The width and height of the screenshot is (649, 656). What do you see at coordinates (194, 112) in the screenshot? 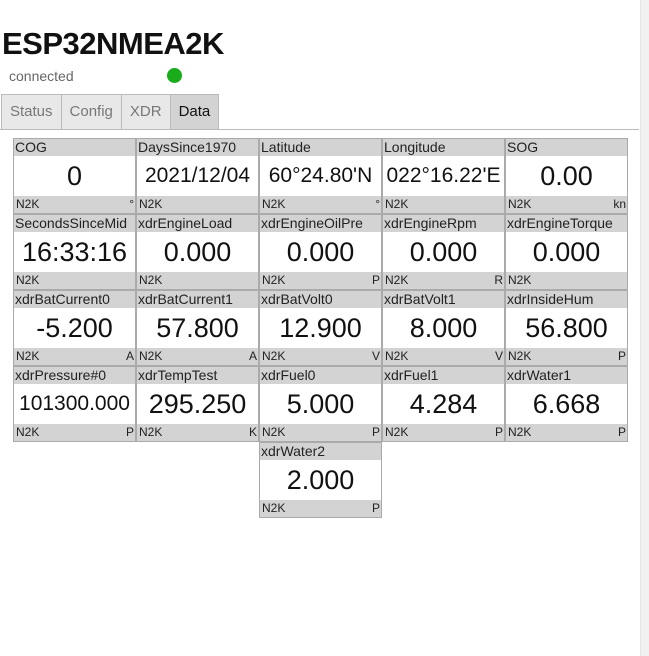
I see `tab-data: Data` at bounding box center [194, 112].